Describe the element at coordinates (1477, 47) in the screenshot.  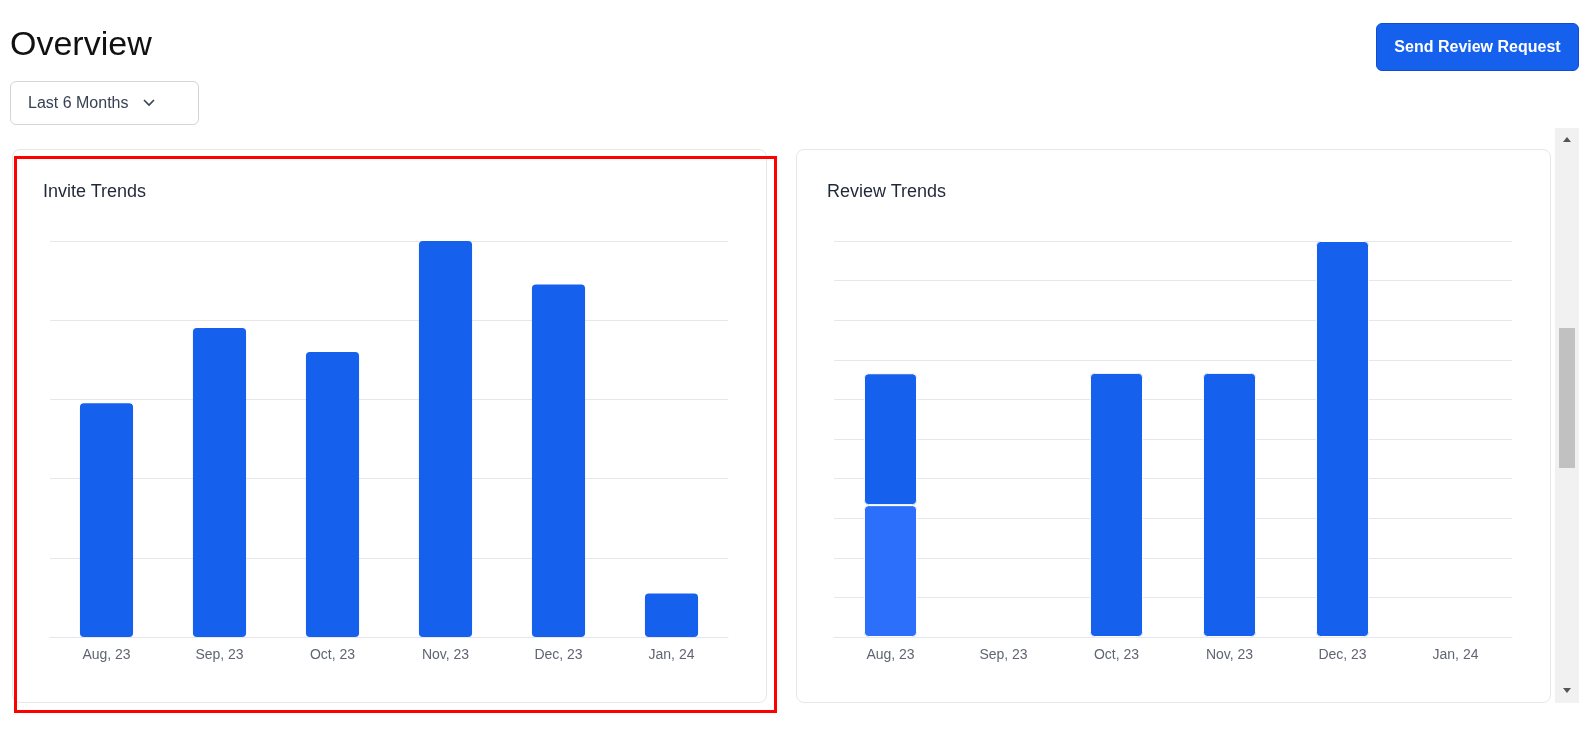
I see `text: Send Review Request` at that location.